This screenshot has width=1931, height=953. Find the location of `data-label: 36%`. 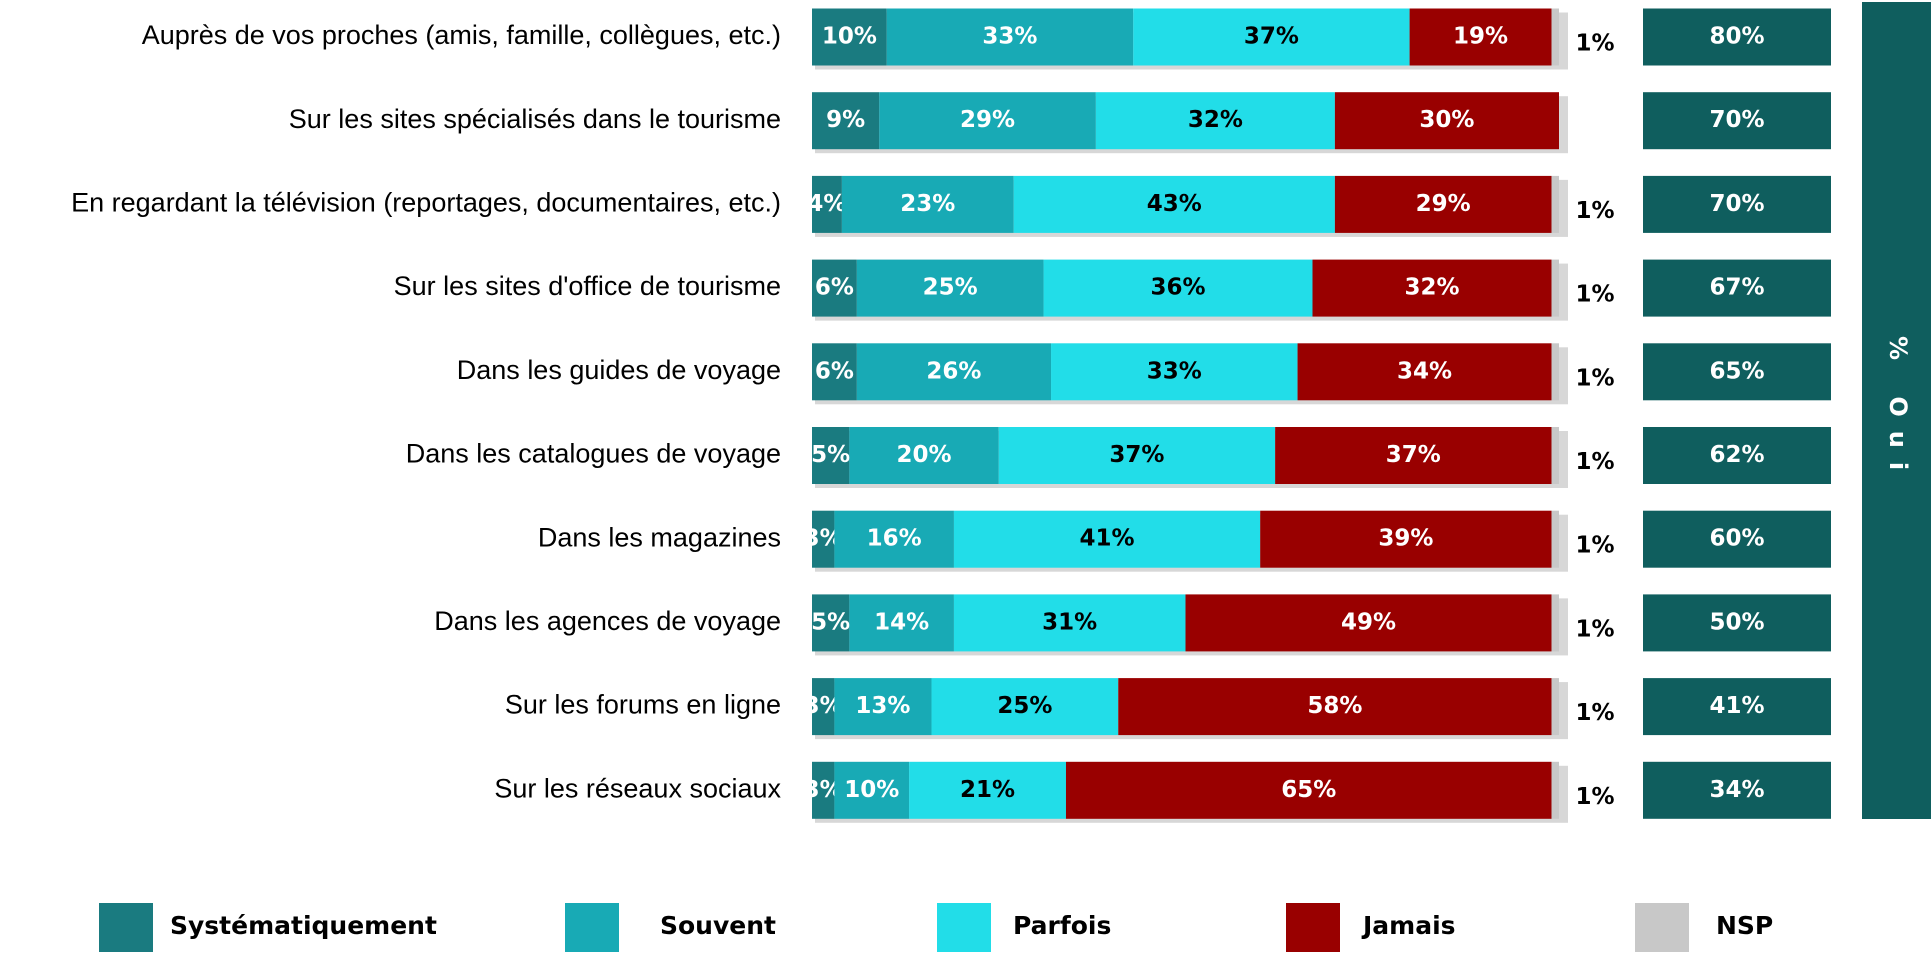

data-label: 36% is located at coordinates (1177, 288).